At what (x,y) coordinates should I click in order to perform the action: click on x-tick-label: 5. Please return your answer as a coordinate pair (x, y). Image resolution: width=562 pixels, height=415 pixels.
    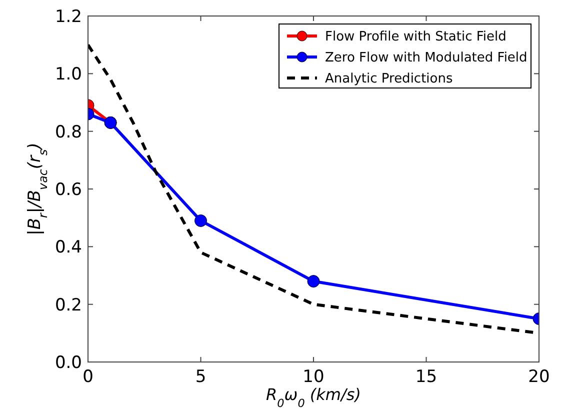
    Looking at the image, I should click on (200, 377).